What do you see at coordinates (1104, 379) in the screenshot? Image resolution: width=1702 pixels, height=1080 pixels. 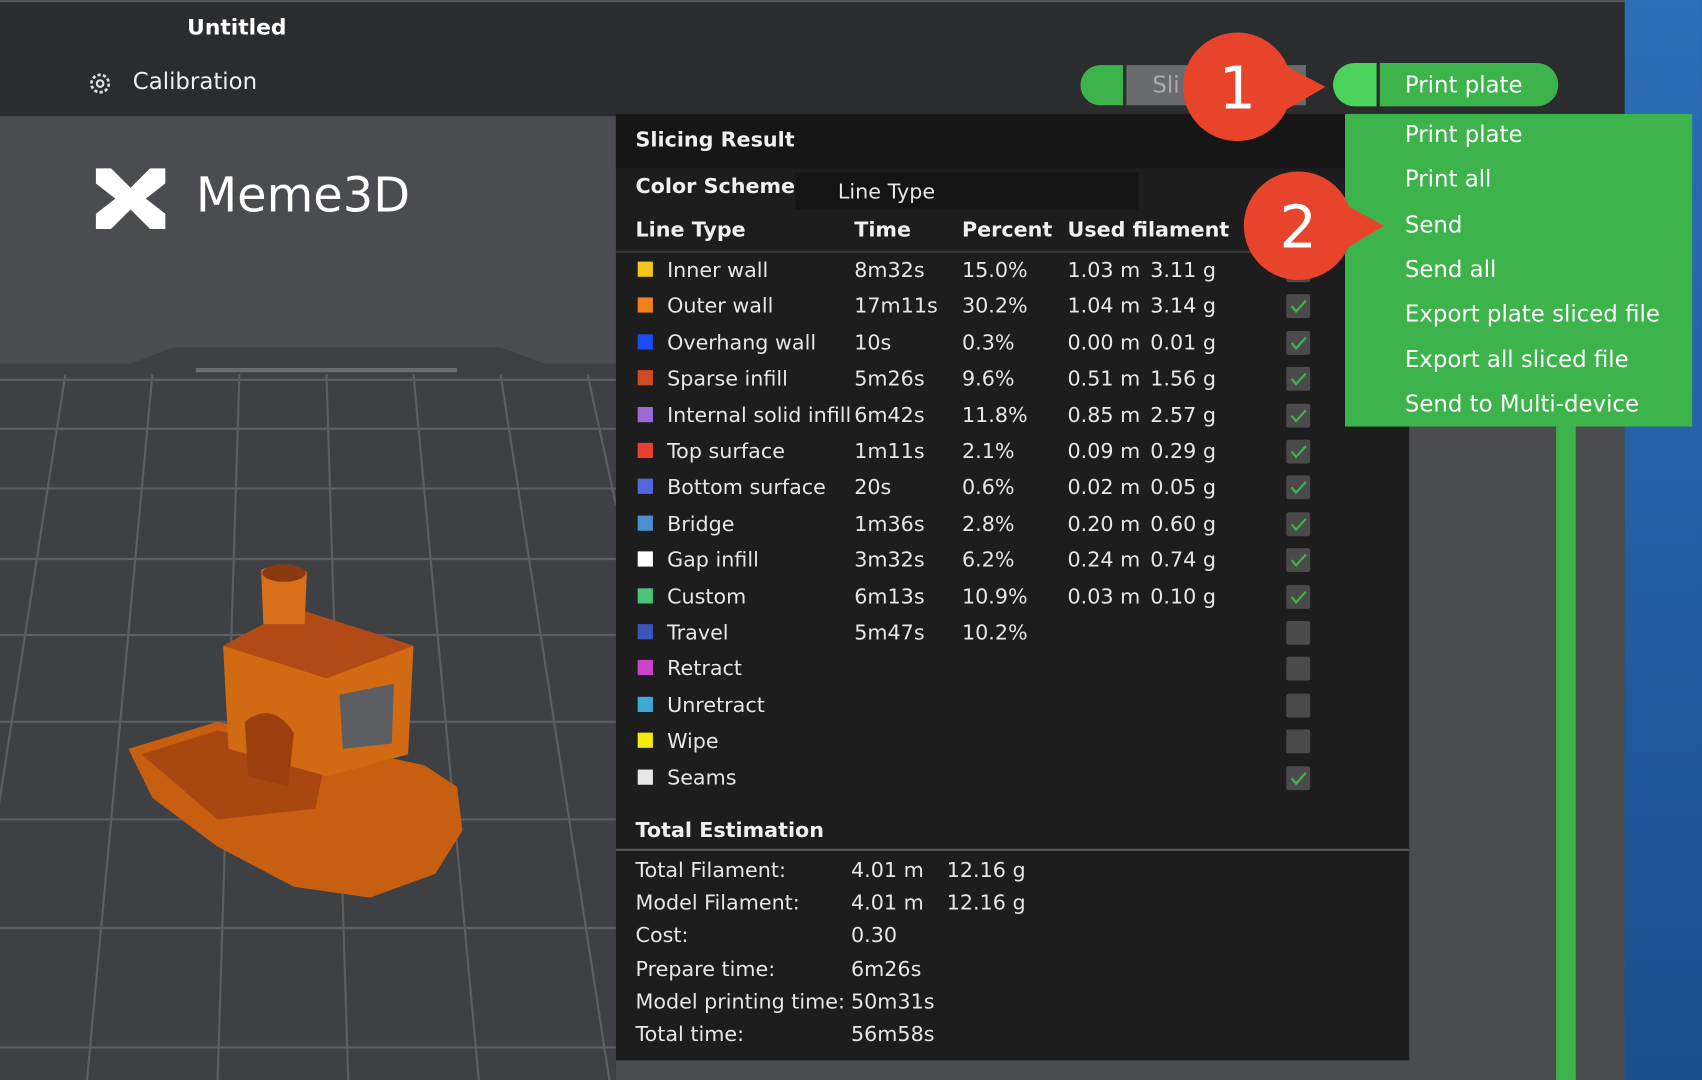 I see `line-type-length: 0.51 m` at bounding box center [1104, 379].